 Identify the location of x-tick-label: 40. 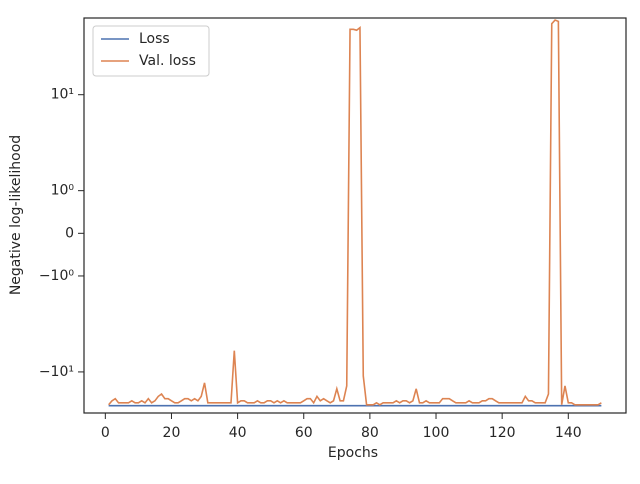
(238, 433).